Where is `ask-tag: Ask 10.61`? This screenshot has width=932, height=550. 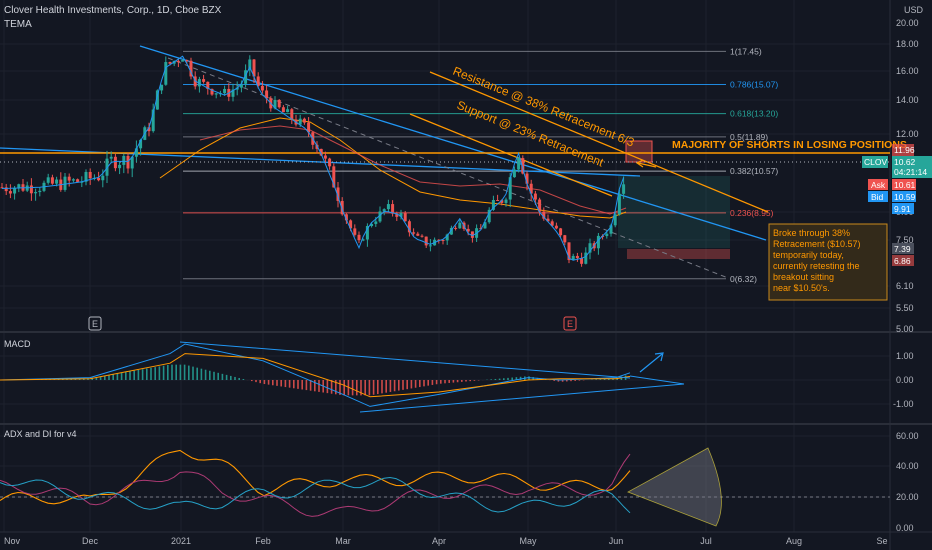
ask-tag: Ask 10.61 is located at coordinates (892, 184).